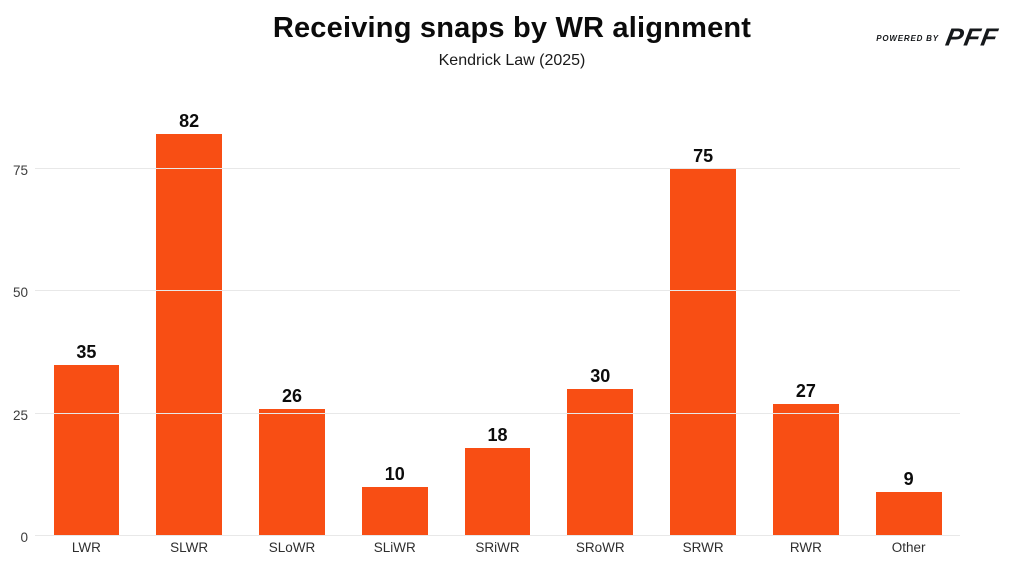 This screenshot has height=571, width=1024. I want to click on bar-column: 82, so click(189, 318).